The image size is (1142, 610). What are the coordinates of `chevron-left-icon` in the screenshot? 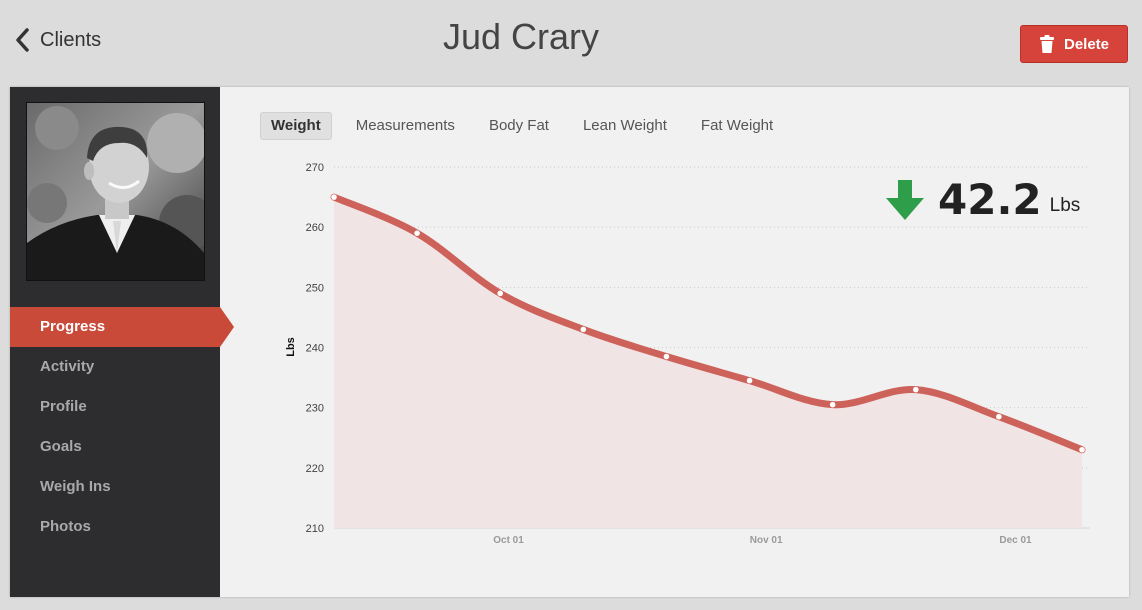 It's located at (22, 40).